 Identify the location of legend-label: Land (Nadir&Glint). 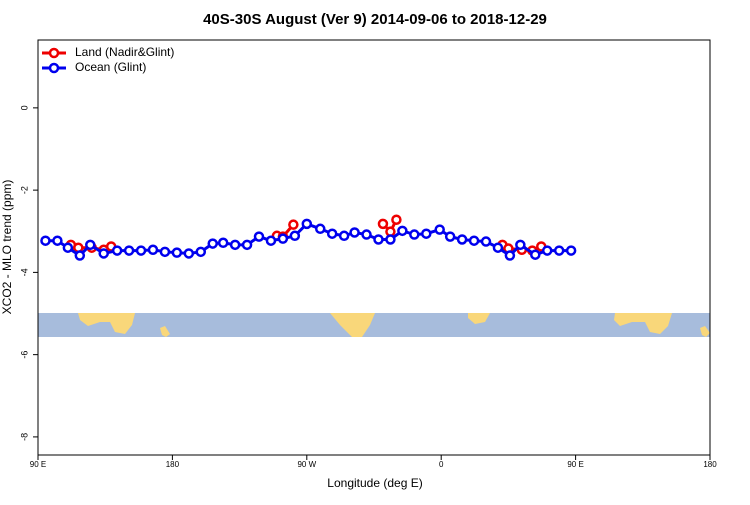
(124, 52).